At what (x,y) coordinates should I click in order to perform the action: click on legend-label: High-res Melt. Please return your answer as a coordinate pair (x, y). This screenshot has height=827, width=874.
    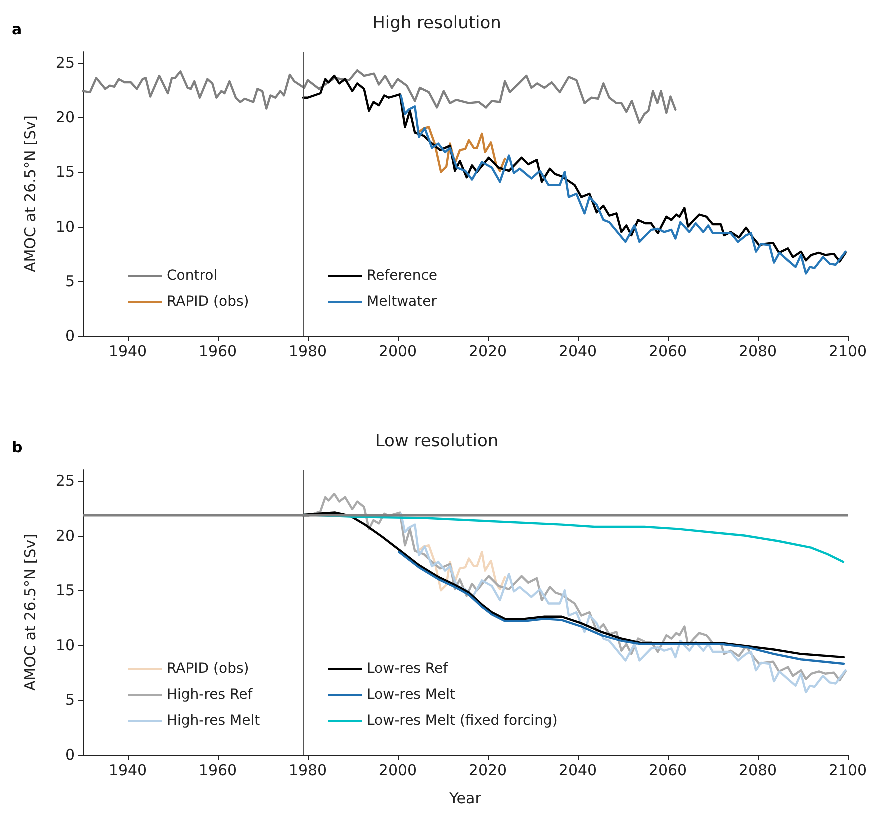
    Looking at the image, I should click on (214, 721).